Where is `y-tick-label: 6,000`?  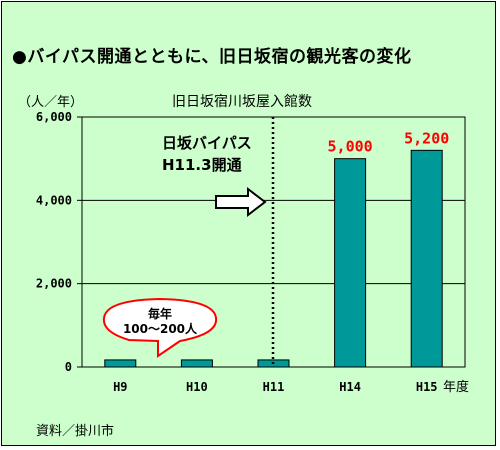 y-tick-label: 6,000 is located at coordinates (54, 117).